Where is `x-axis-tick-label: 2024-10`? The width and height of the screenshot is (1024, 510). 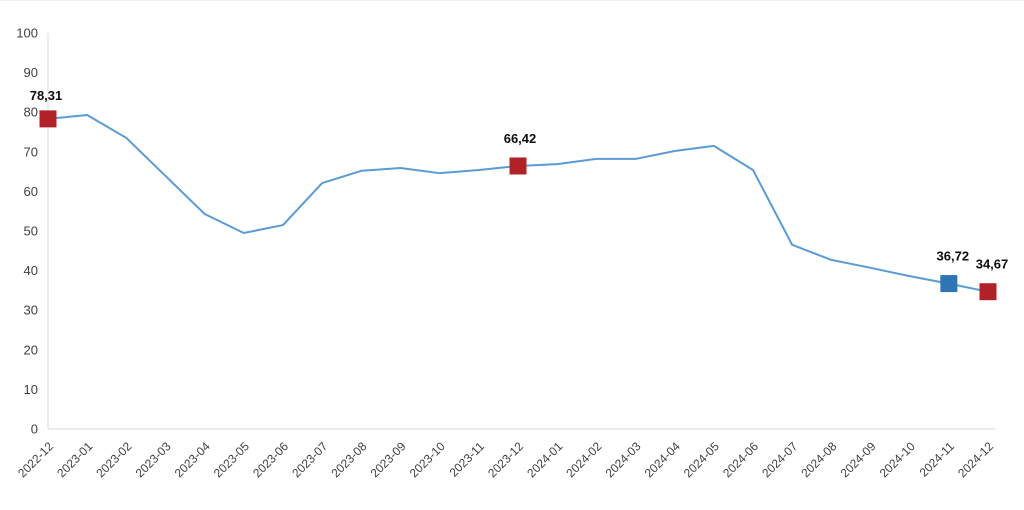
x-axis-tick-label: 2024-10 is located at coordinates (897, 459).